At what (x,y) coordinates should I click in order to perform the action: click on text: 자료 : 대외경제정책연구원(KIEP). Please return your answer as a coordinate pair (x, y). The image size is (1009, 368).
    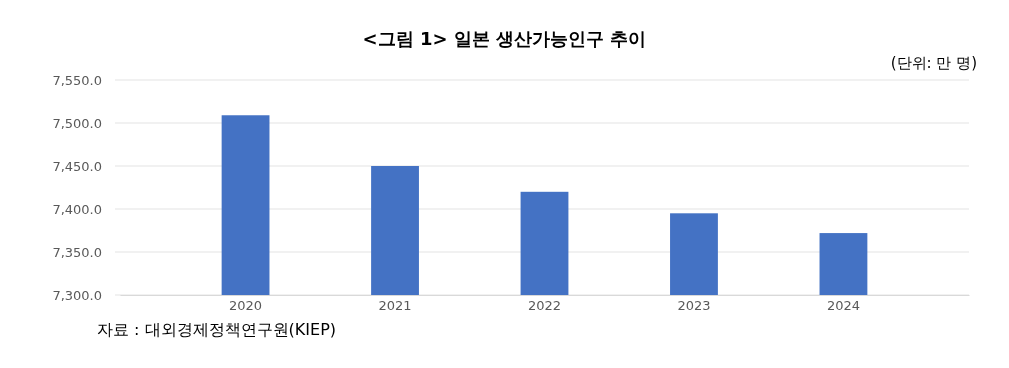
    Looking at the image, I should click on (217, 329).